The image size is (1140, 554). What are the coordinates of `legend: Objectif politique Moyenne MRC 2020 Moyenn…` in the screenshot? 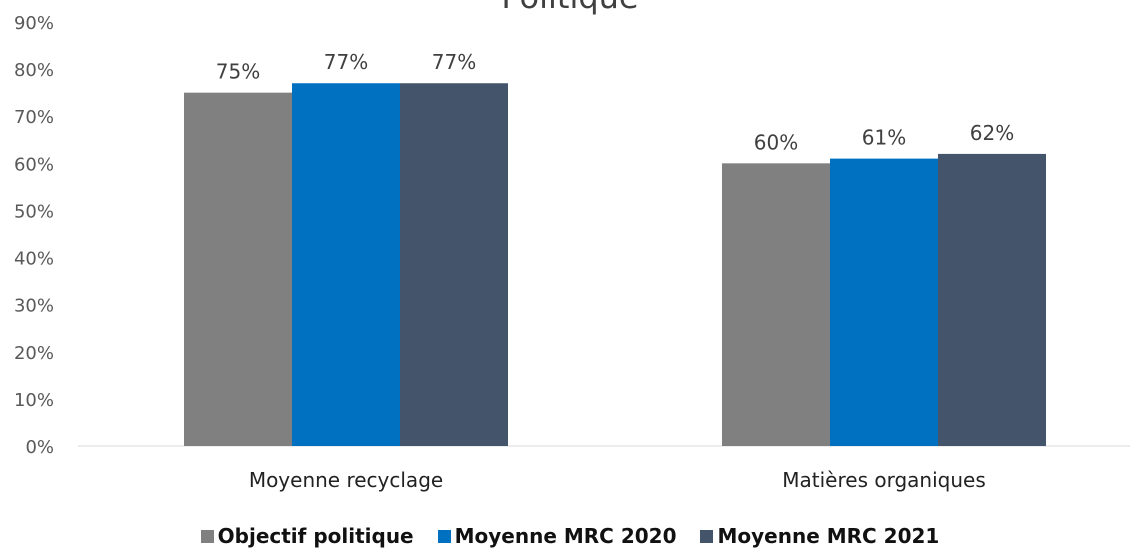 It's located at (570, 536).